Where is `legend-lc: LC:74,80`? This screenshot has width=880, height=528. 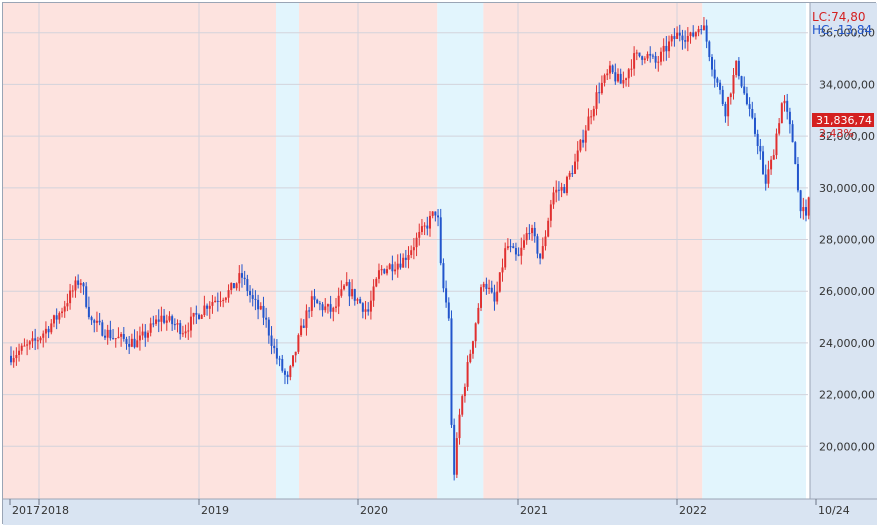
legend-lc: LC:74,80 is located at coordinates (838, 17).